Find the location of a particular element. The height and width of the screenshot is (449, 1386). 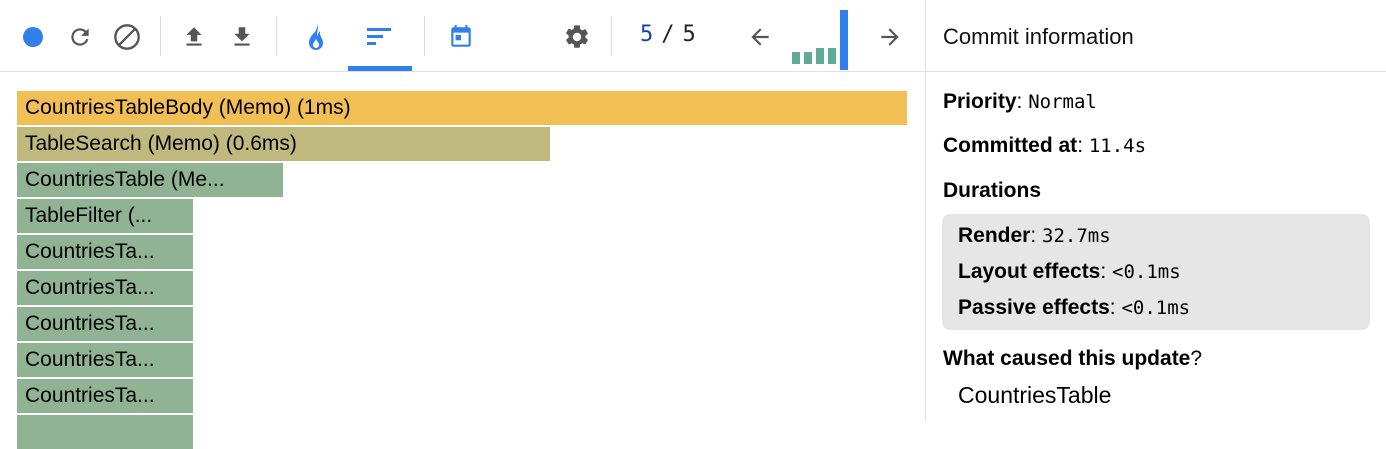

flamegraph-bar: TableSearch (Memo) (0.6ms) is located at coordinates (283, 144).